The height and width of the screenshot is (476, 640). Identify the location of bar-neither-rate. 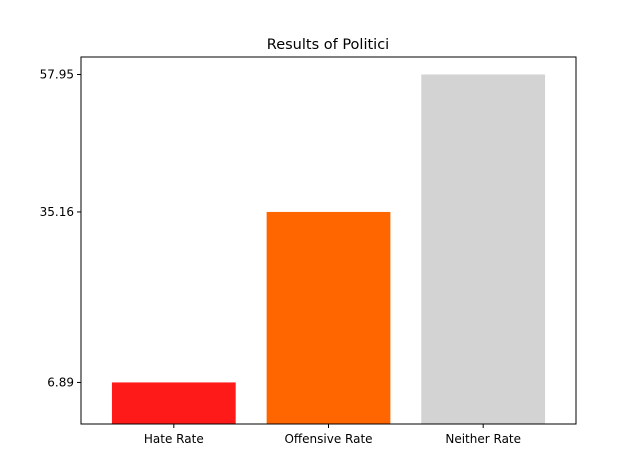
(483, 249).